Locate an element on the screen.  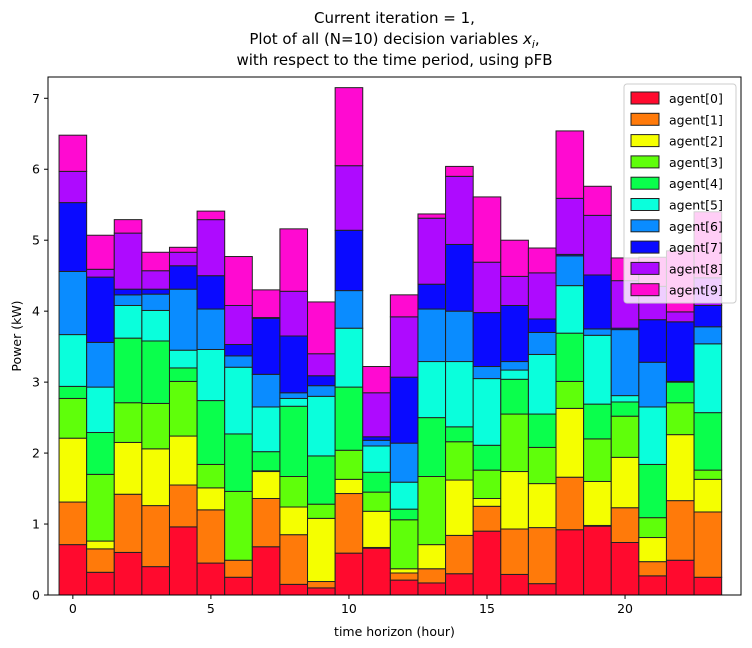
legend-label: agent[4] is located at coordinates (696, 183).